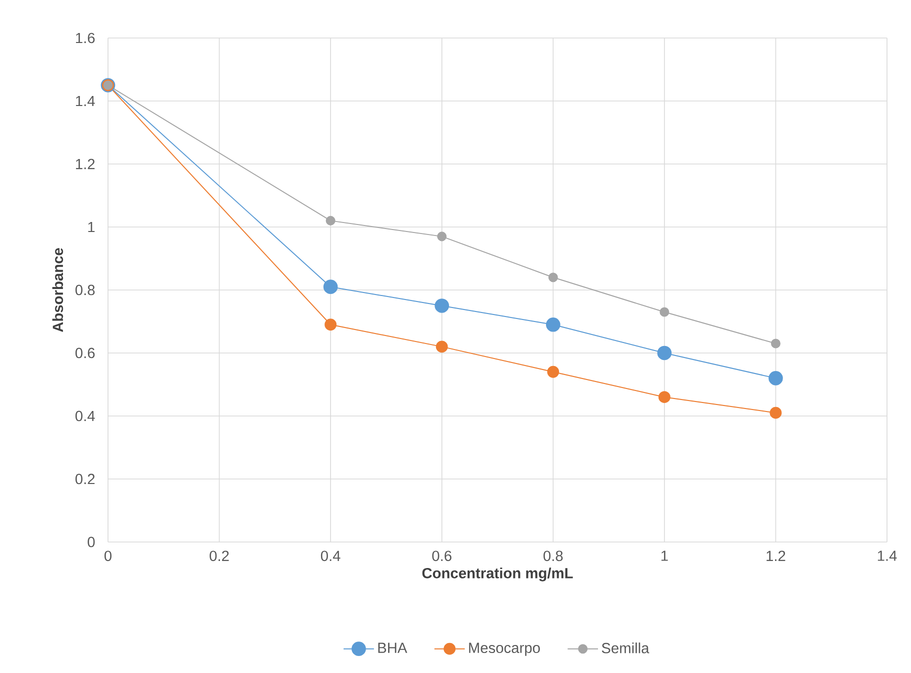 Image resolution: width=911 pixels, height=673 pixels. Describe the element at coordinates (58, 290) in the screenshot. I see `y-axis-title: Absorbance` at that location.